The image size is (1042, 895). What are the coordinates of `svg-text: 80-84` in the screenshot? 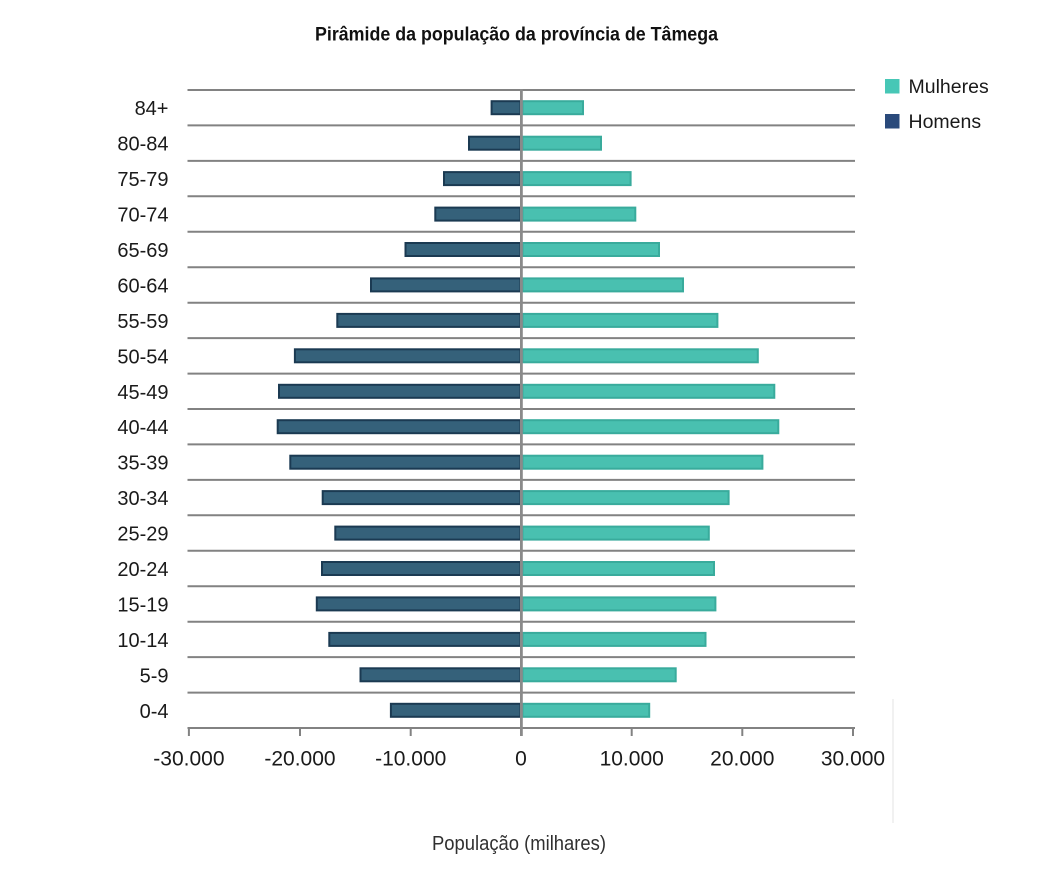 It's located at (142, 145).